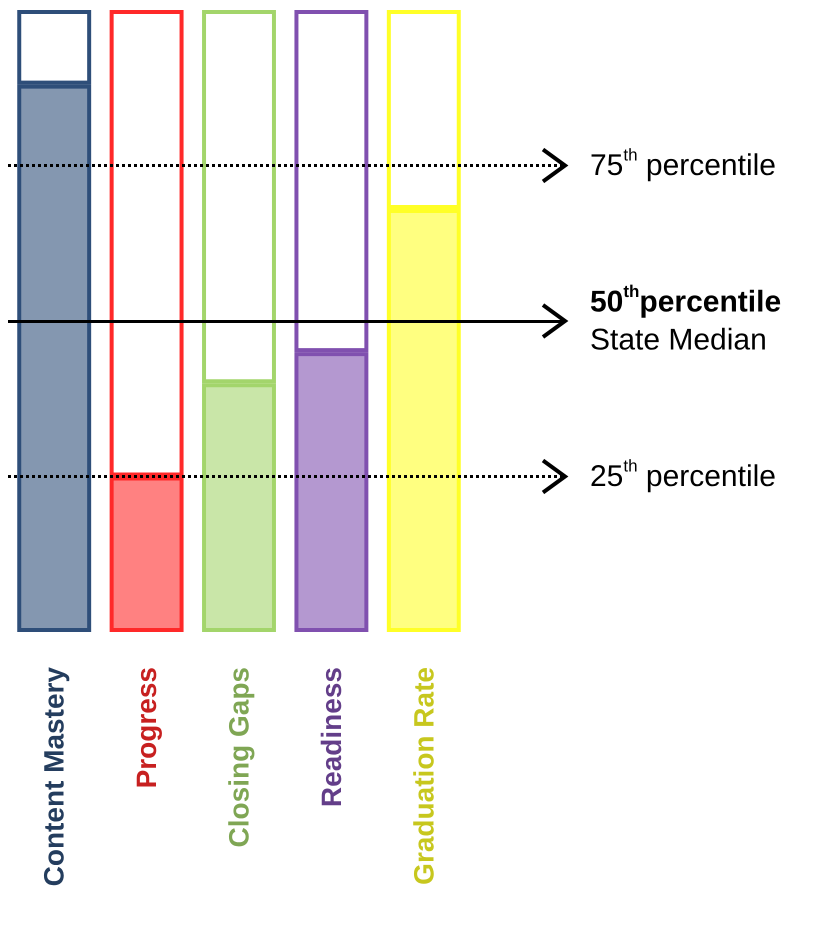 This screenshot has height=947, width=826. I want to click on x-tick-label: Content Mastery, so click(54, 776).